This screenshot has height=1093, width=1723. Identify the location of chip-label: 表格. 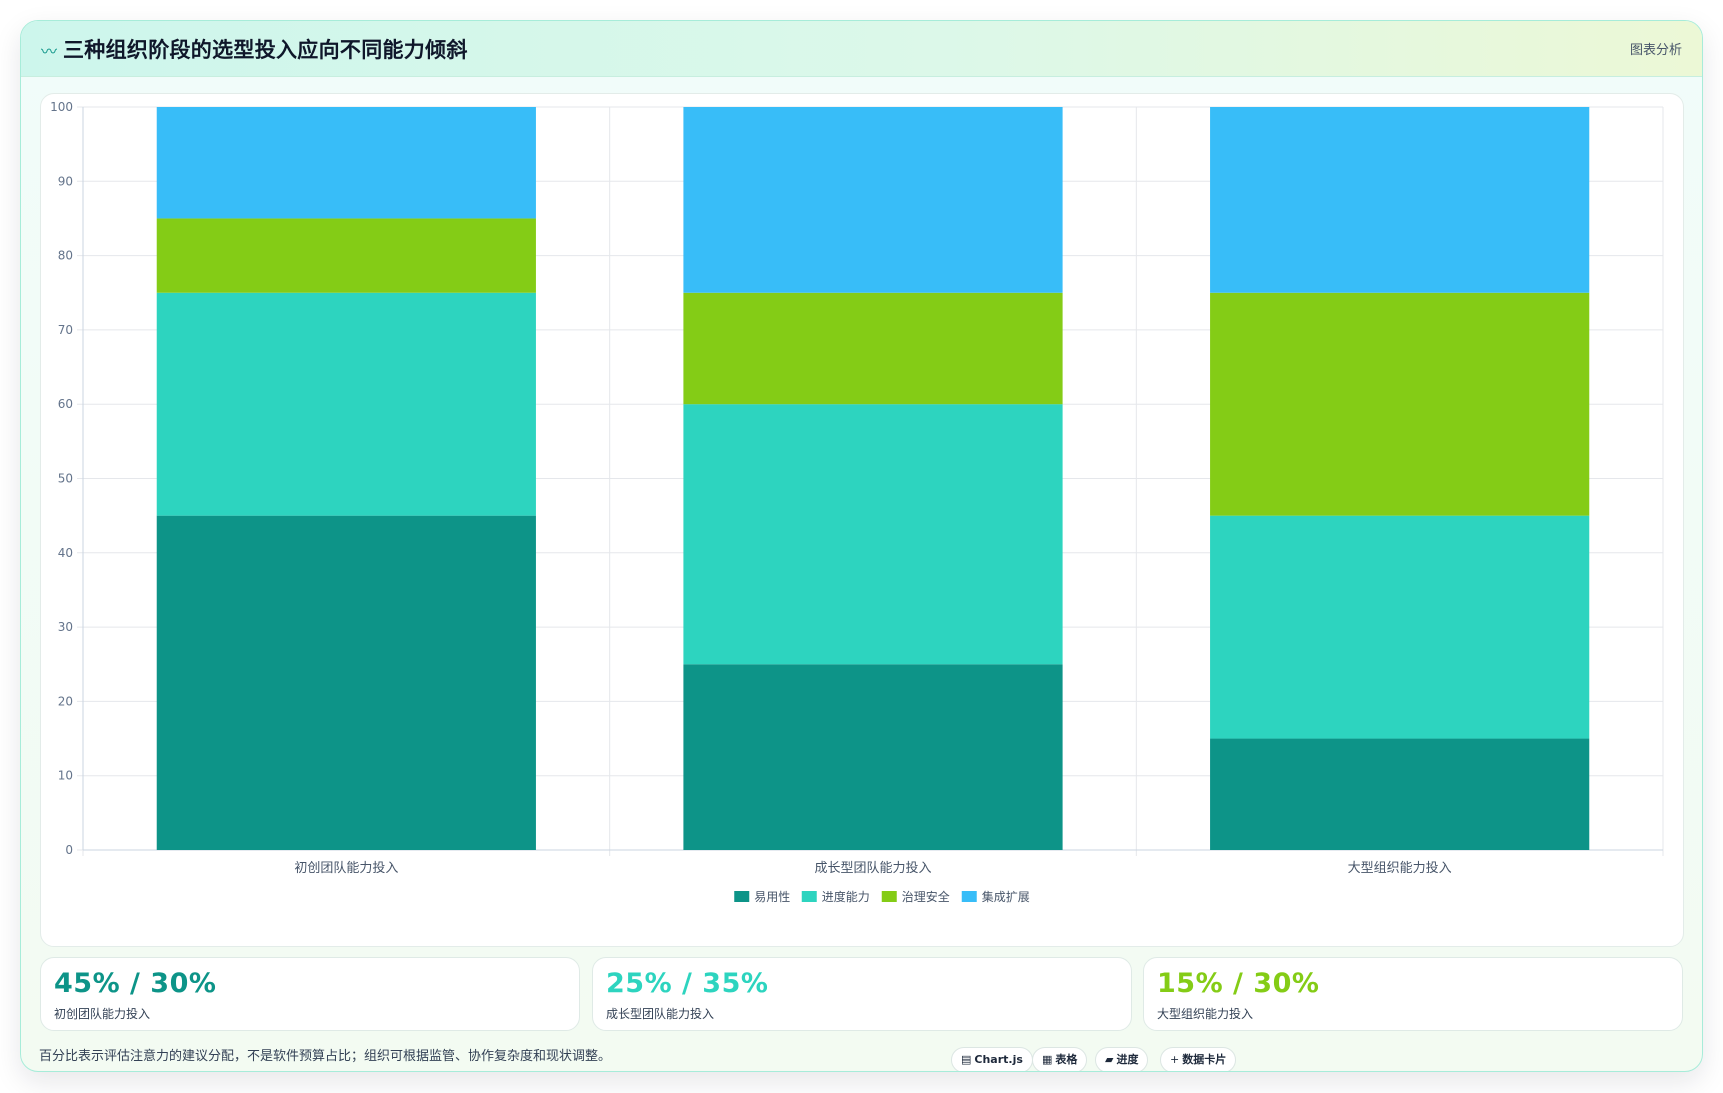
(1066, 1059).